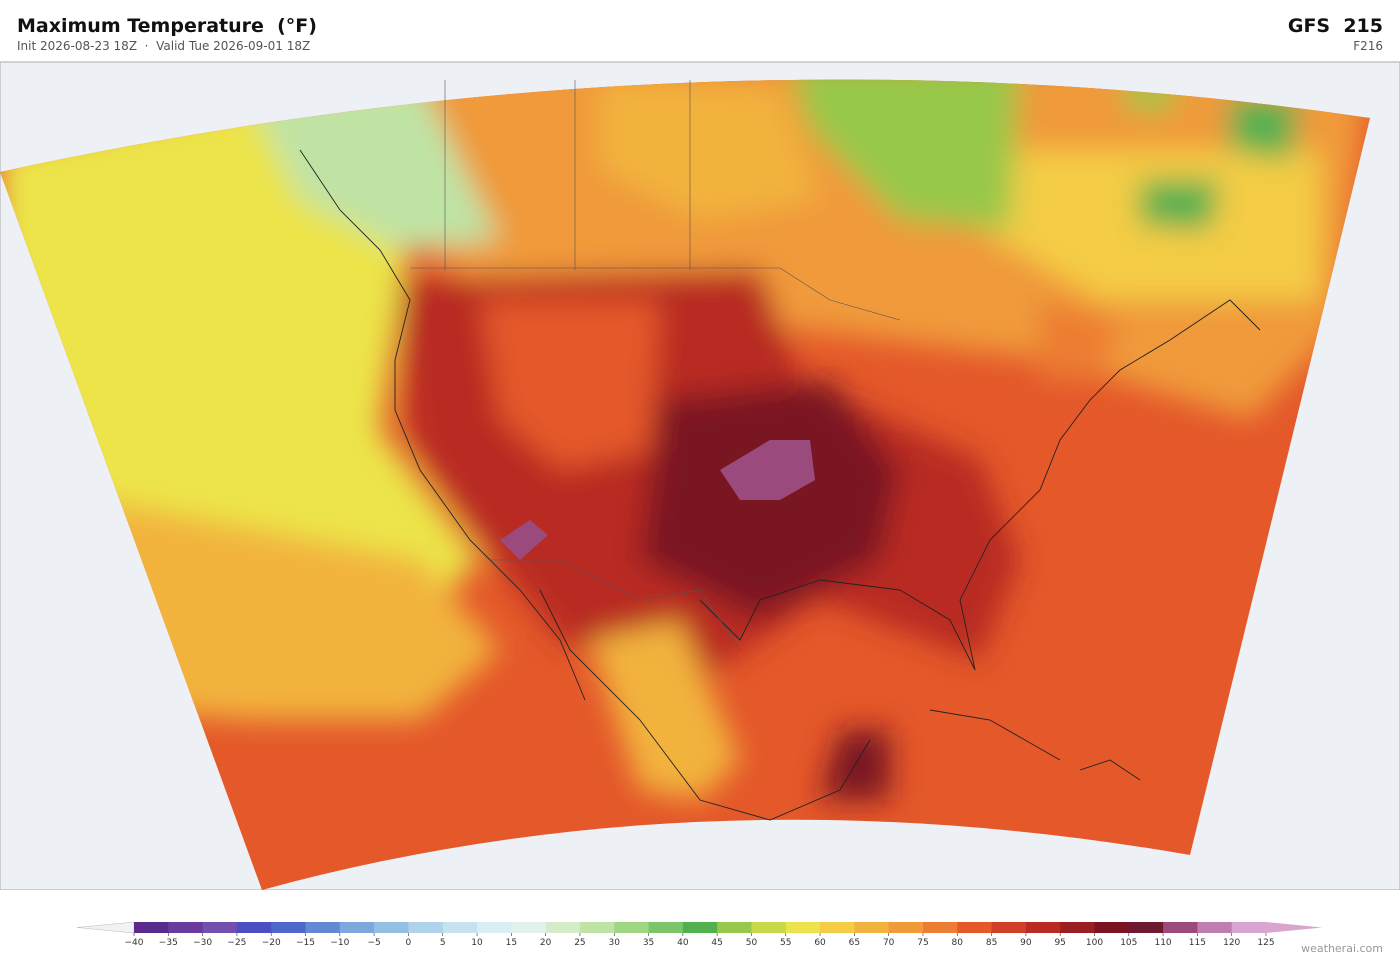 The width and height of the screenshot is (1400, 964). I want to click on colorbar-tick-label: 75, so click(922, 943).